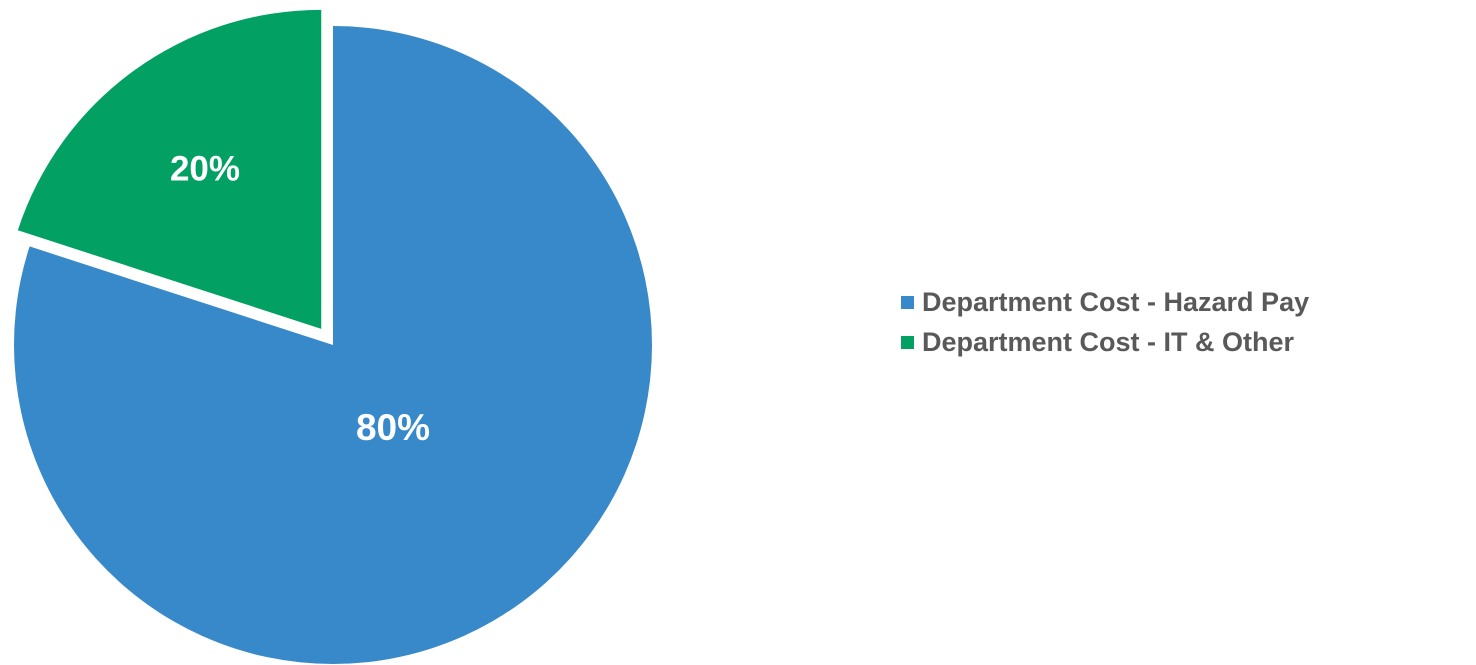 This screenshot has width=1476, height=665. What do you see at coordinates (907, 302) in the screenshot?
I see `legend-swatch-hazard-pay` at bounding box center [907, 302].